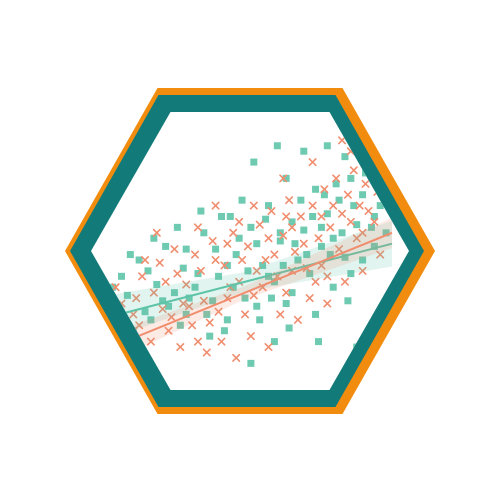 This screenshot has width=500, height=500. I want to click on series-1-regression-line, so click(245, 292).